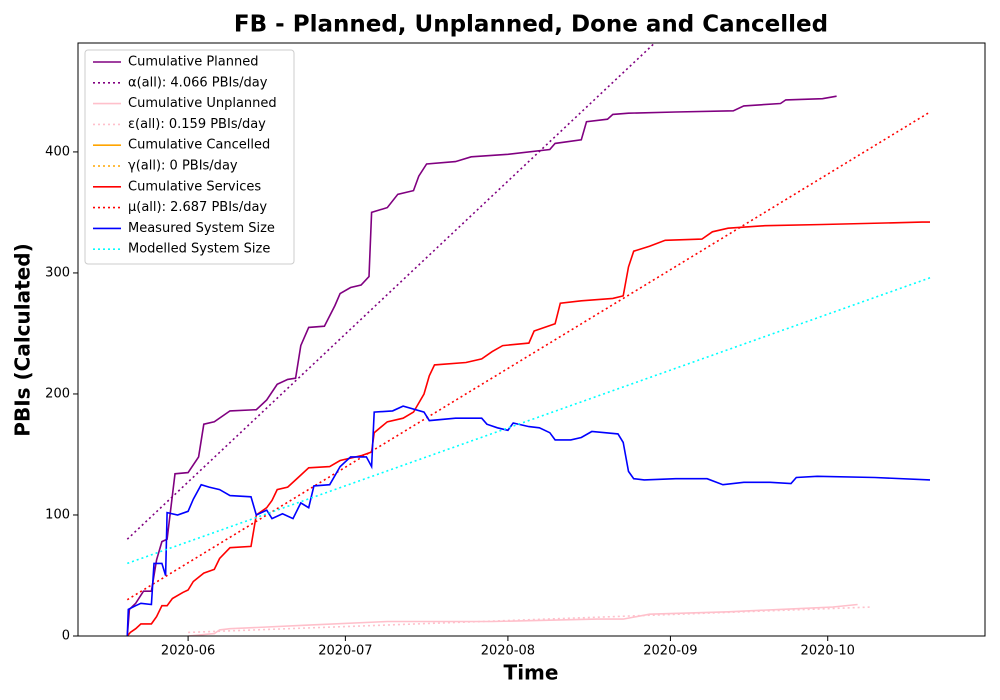 The width and height of the screenshot is (1000, 700). I want to click on y-tick-label: 100, so click(57, 514).